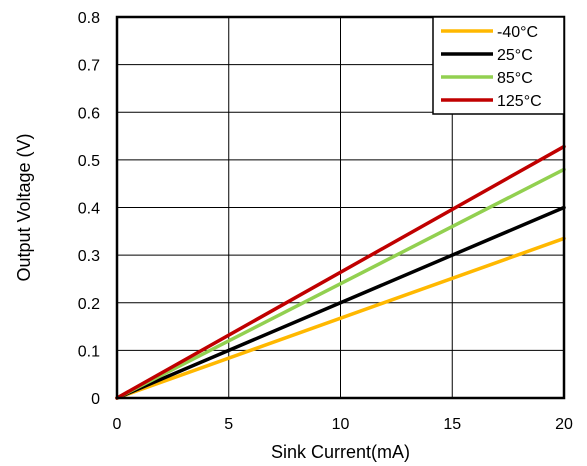  What do you see at coordinates (24, 207) in the screenshot?
I see `y-axis-title: Output Voltage (V)` at bounding box center [24, 207].